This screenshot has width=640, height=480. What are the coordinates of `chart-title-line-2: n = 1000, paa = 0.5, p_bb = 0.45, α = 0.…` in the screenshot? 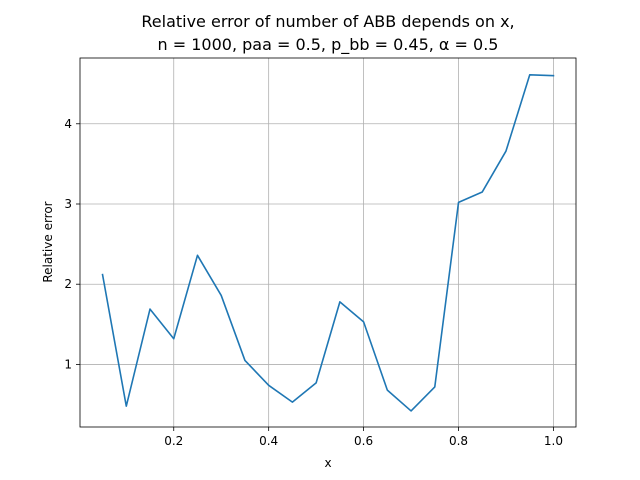 It's located at (328, 45).